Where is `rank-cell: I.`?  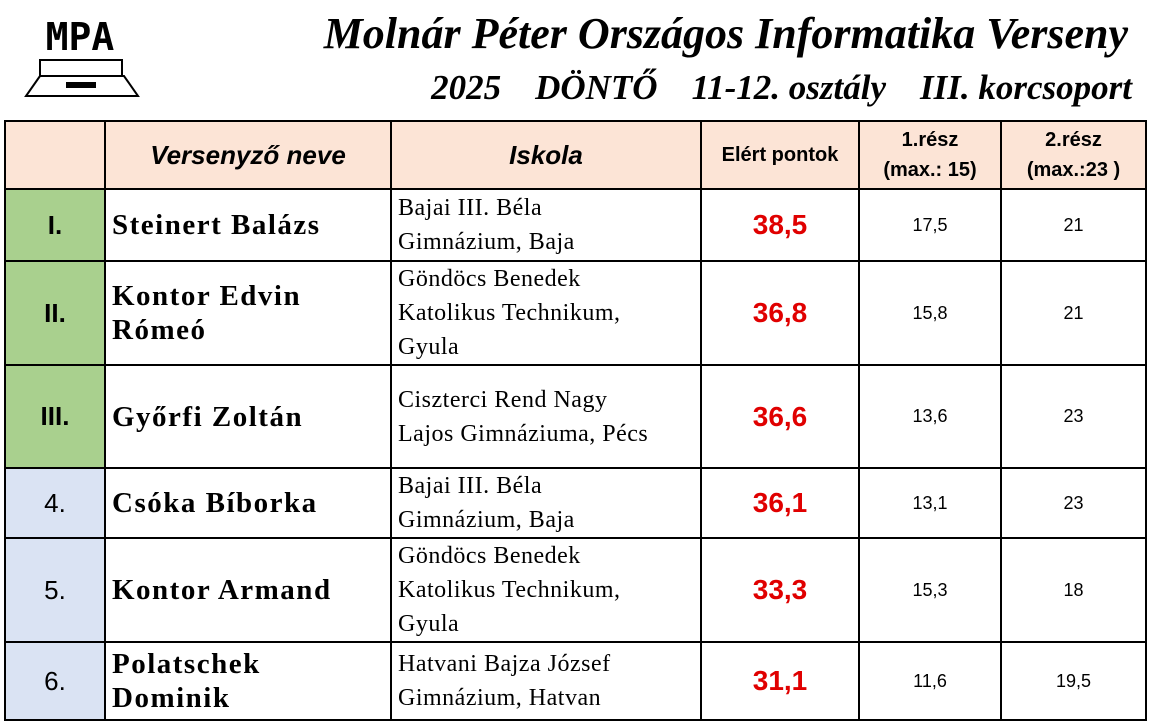
rank-cell: I. is located at coordinates (55, 225).